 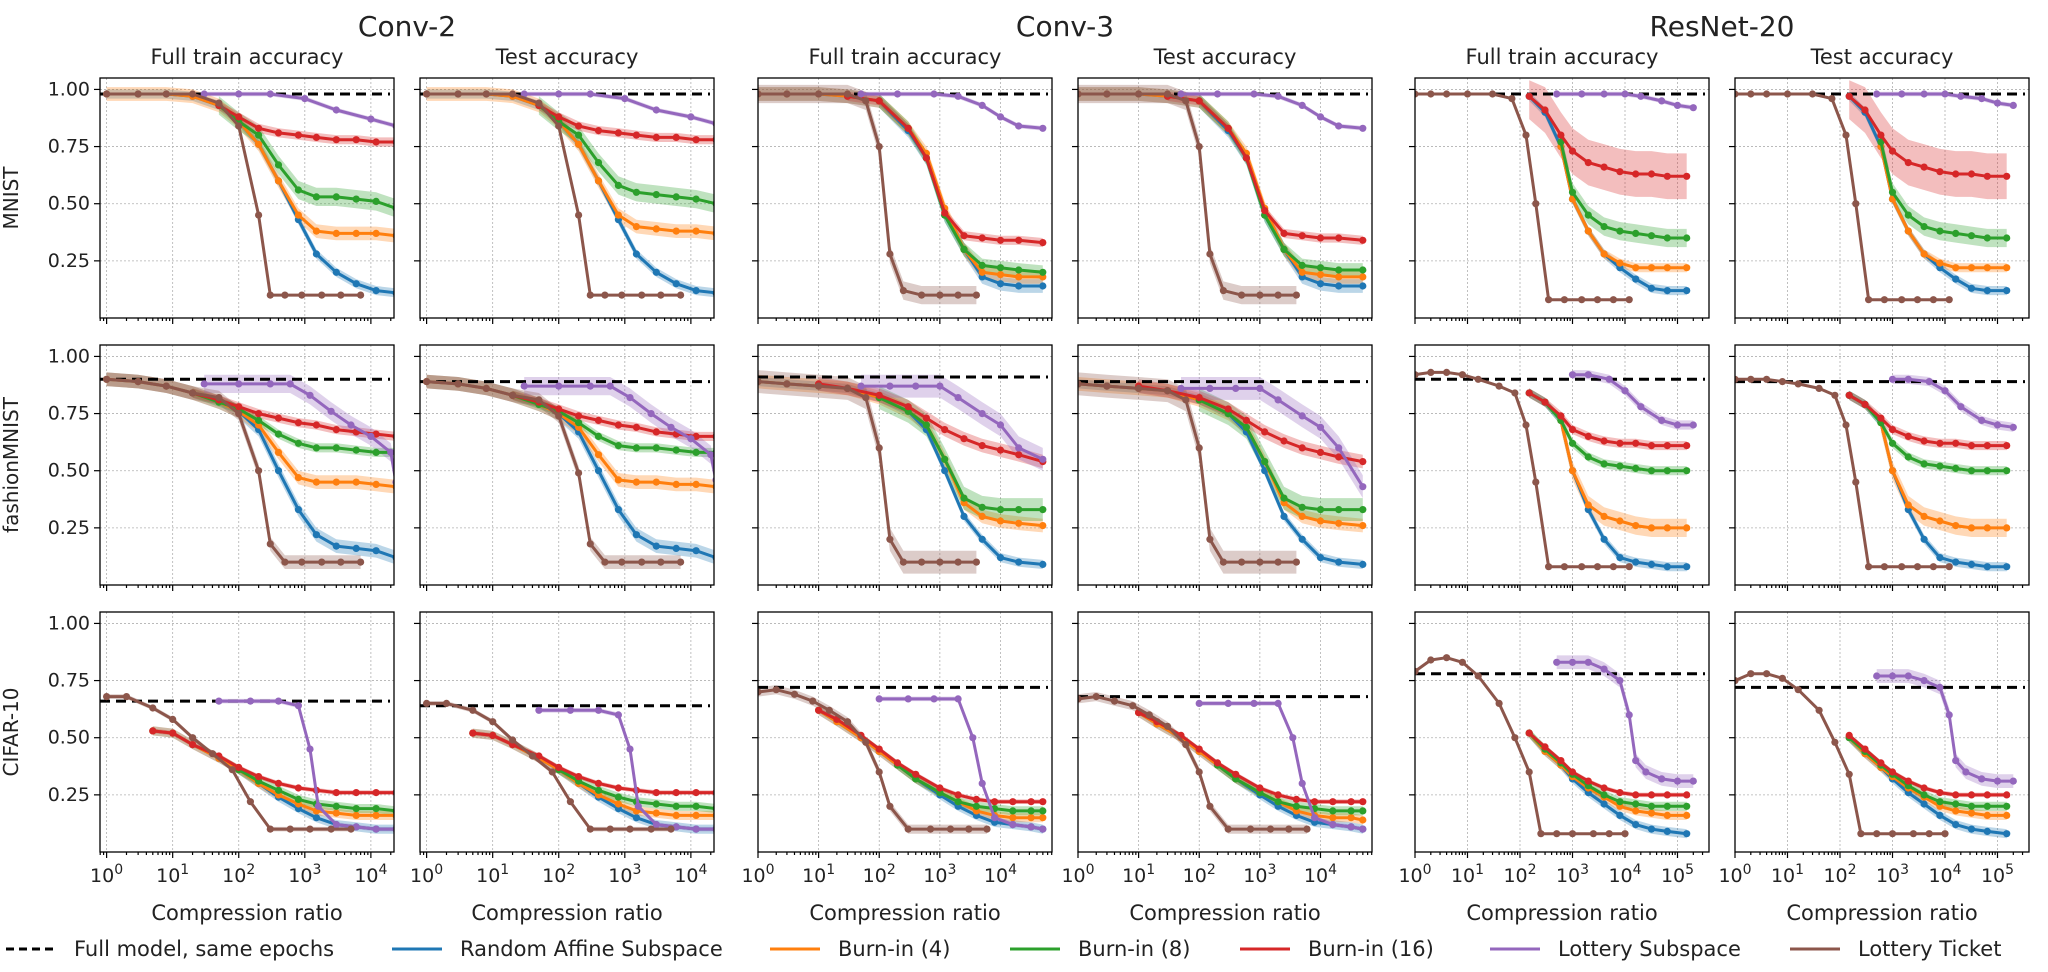 I want to click on series-line-random-affine-subspace, so click(x=250, y=468).